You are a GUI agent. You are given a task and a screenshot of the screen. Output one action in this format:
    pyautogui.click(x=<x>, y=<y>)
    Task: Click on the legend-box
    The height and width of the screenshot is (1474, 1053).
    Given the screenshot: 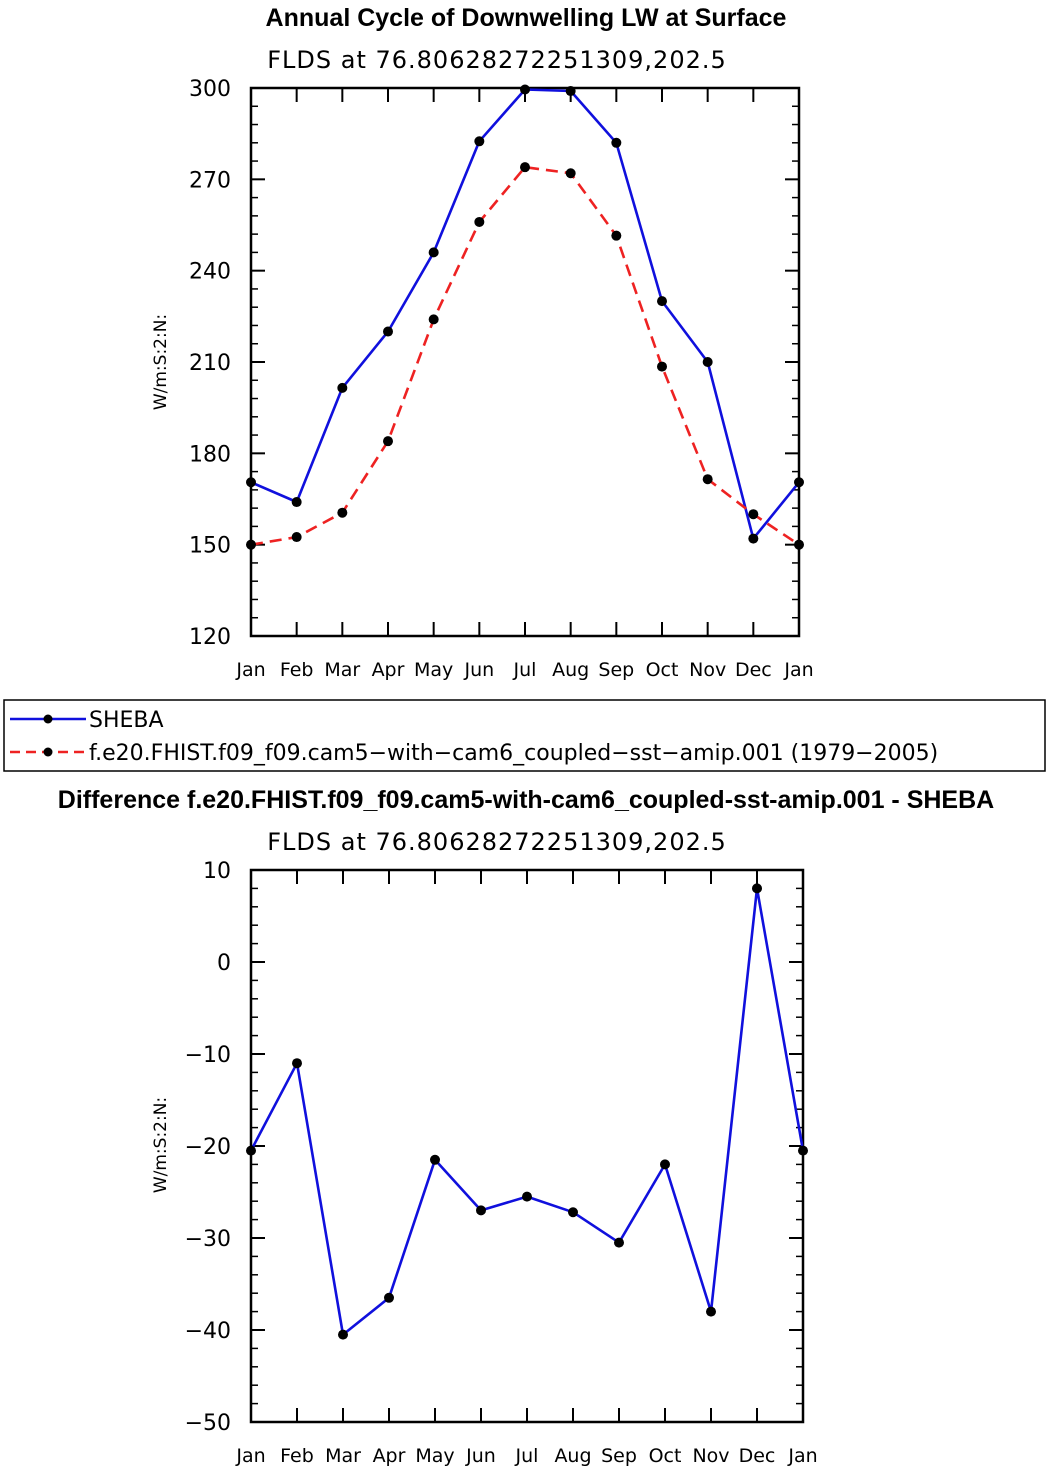 What is the action you would take?
    pyautogui.click(x=524, y=735)
    